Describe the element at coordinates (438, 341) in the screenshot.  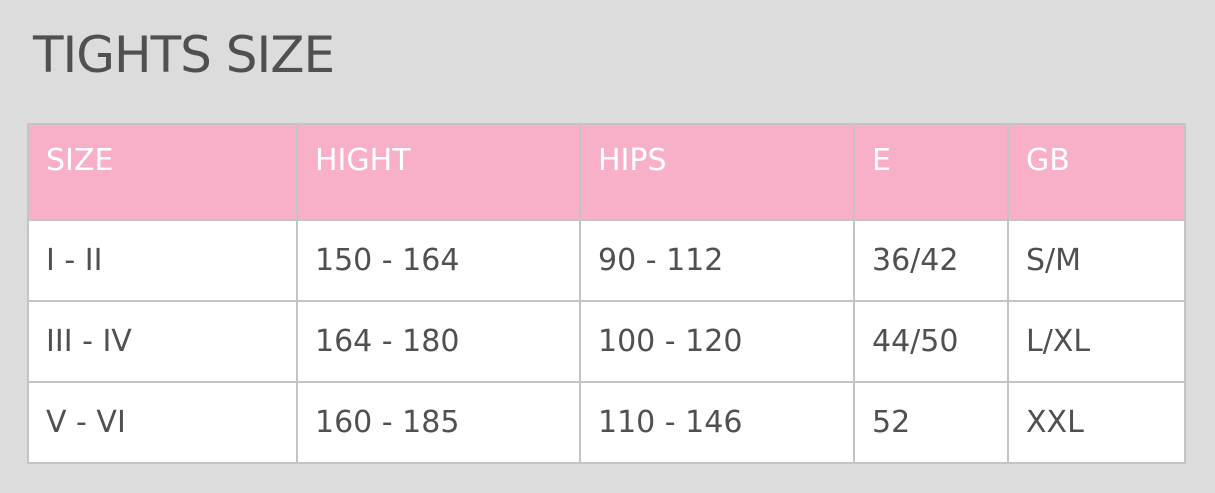
I see `cell: 164 - 180` at that location.